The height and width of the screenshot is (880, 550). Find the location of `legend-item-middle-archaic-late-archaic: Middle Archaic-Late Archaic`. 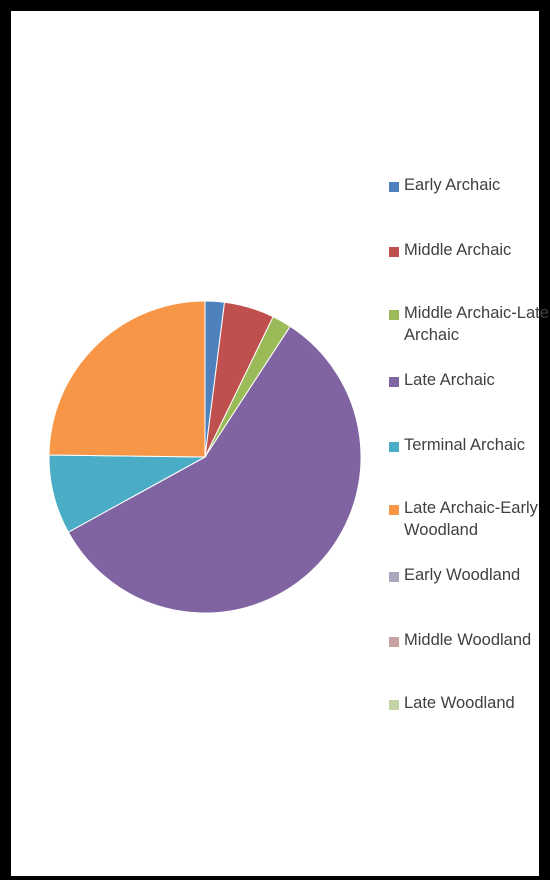

legend-item-middle-archaic-late-archaic: Middle Archaic-Late Archaic is located at coordinates (469, 324).